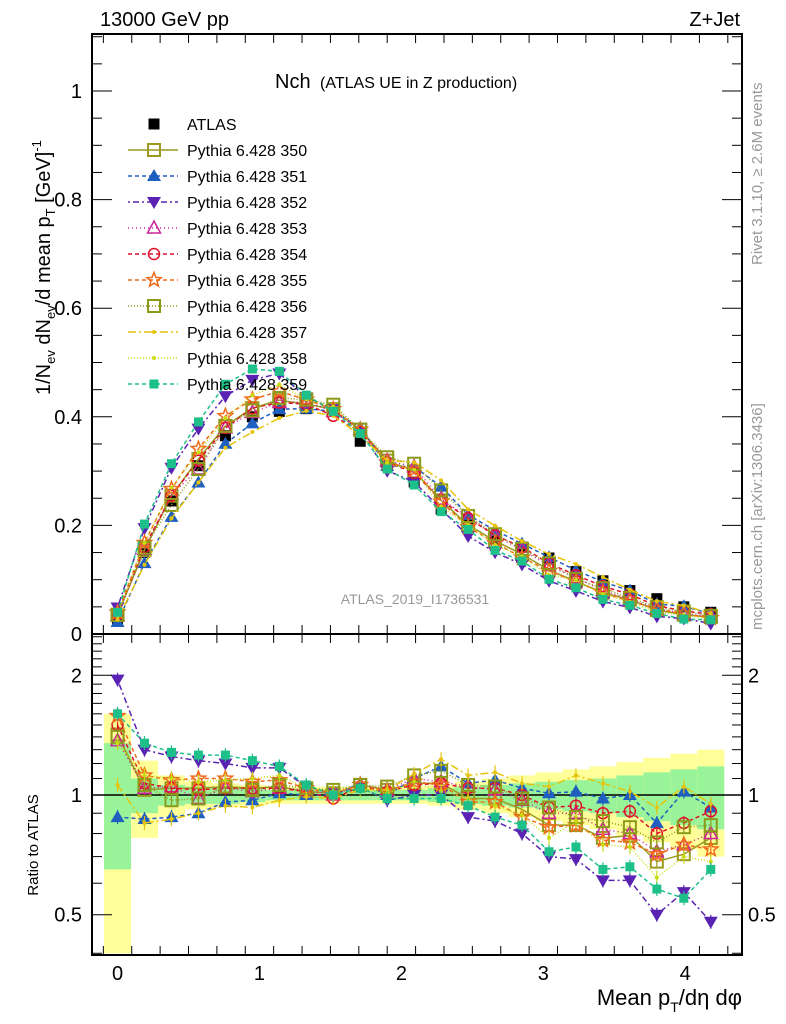  I want to click on legend-label: Pythia 6.428 356, so click(247, 307).